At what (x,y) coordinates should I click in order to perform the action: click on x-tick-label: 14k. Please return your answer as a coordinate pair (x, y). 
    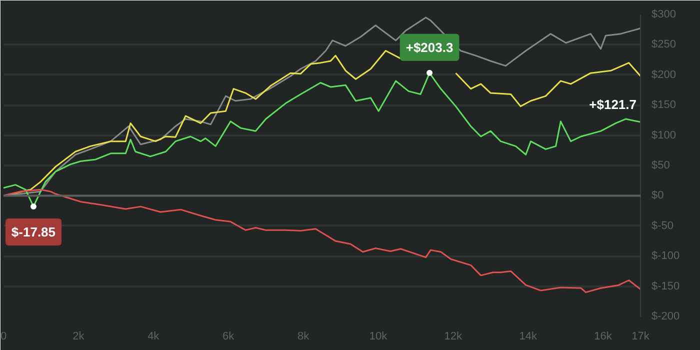
    Looking at the image, I should click on (528, 336).